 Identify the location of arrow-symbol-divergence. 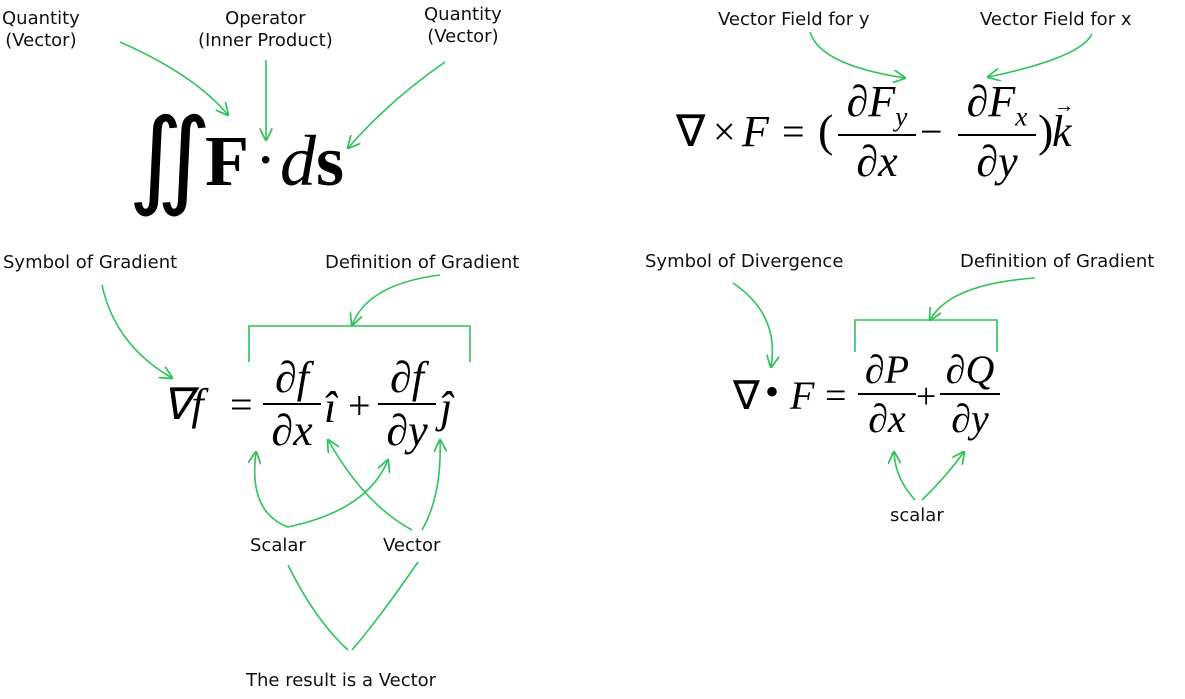
(752, 324).